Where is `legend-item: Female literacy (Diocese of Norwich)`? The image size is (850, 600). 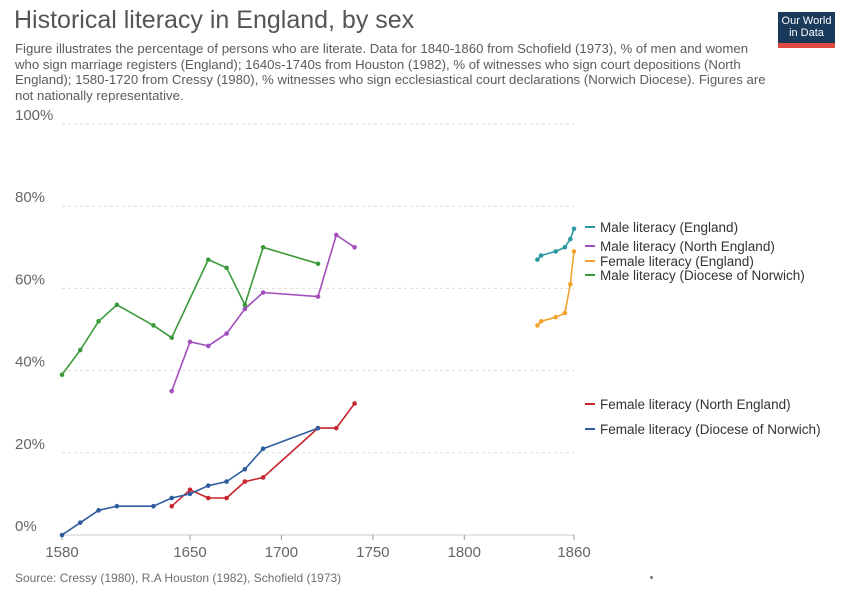 legend-item: Female literacy (Diocese of Norwich) is located at coordinates (710, 429).